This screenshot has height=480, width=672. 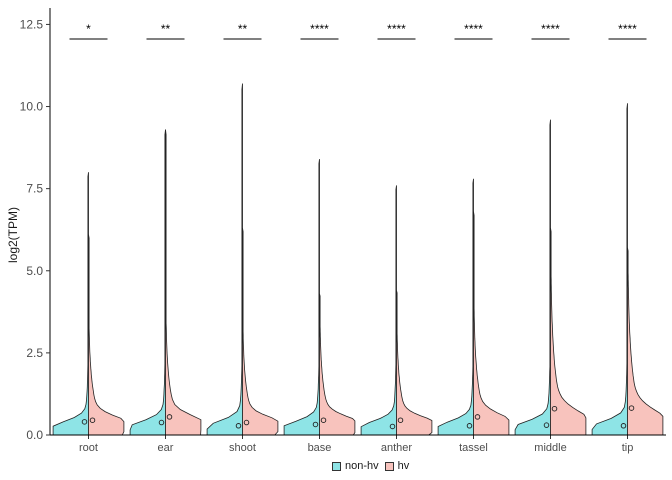 What do you see at coordinates (389, 466) in the screenshot?
I see `legend-swatch-hv` at bounding box center [389, 466].